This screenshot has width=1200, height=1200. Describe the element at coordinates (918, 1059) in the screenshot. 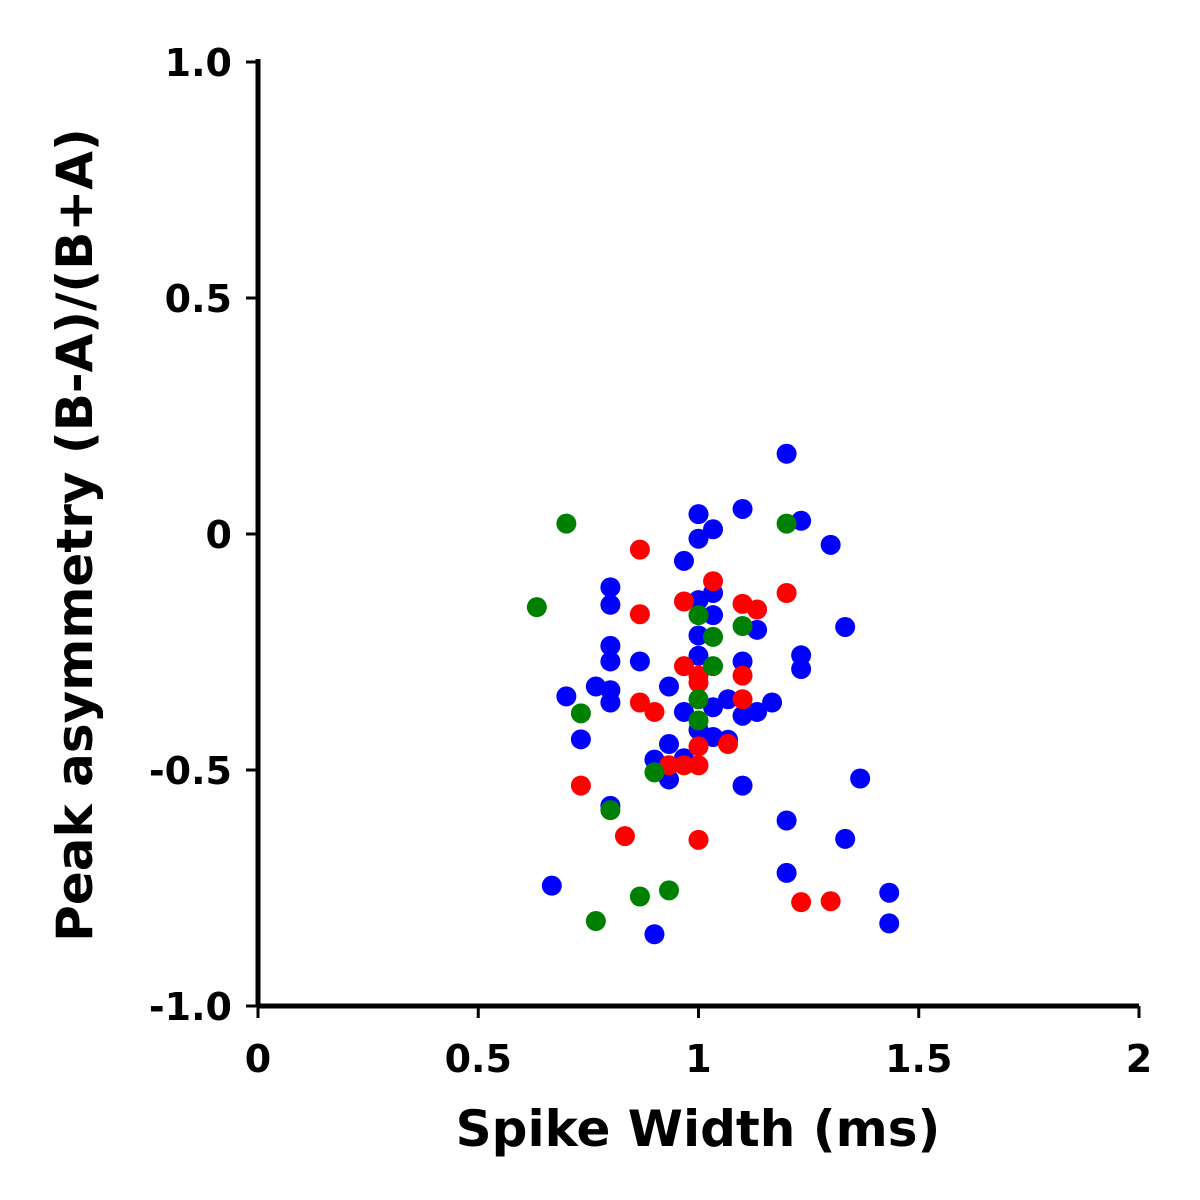

I see `x-tick-label: 1.5` at that location.